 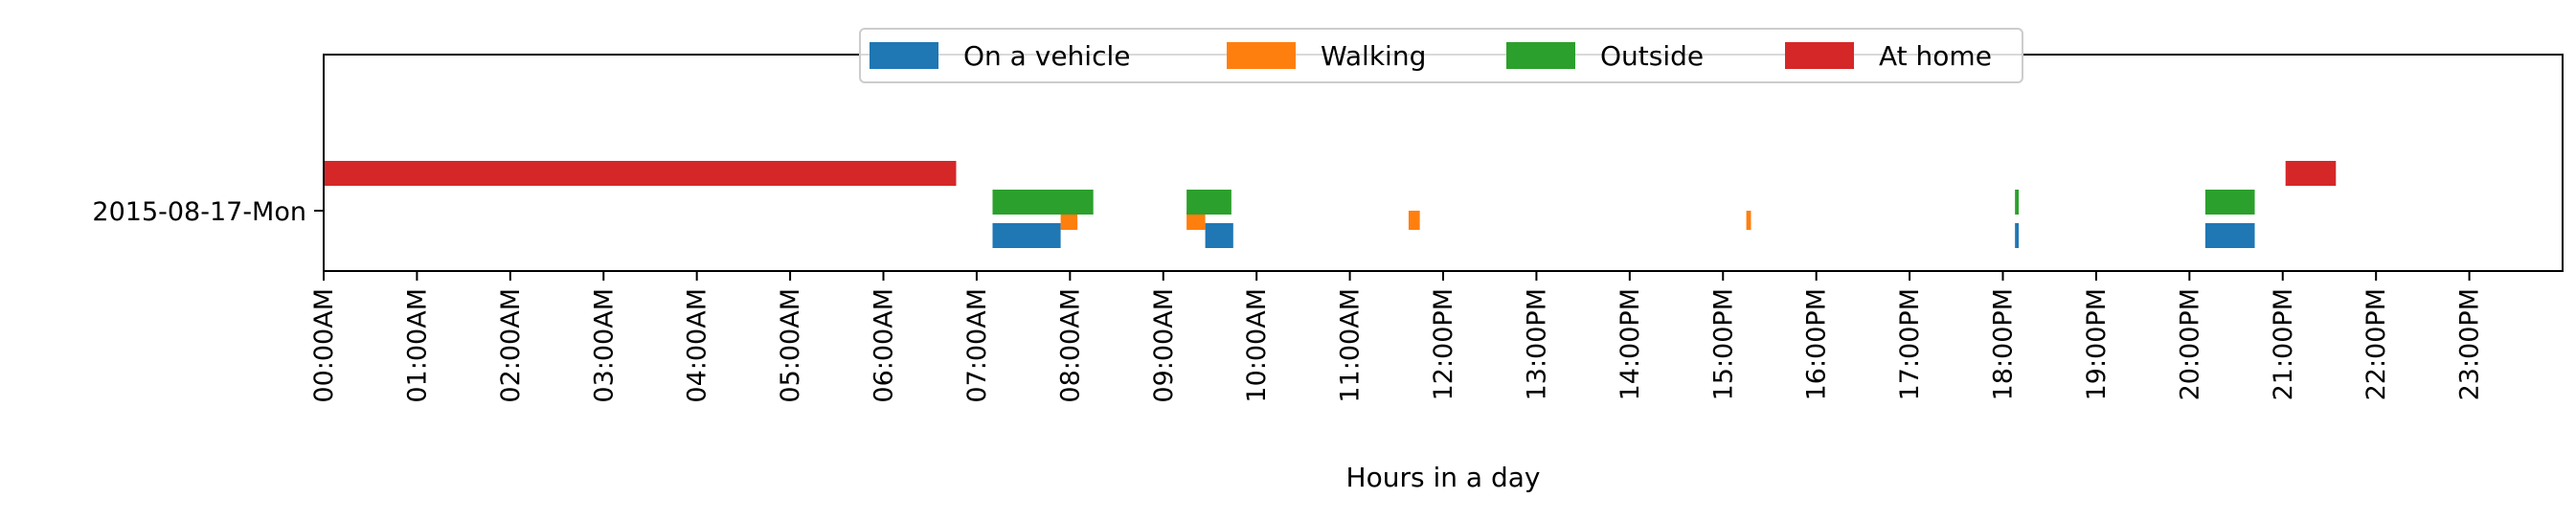 I want to click on x-tick-label: 13:00PM, so click(x=1536, y=344).